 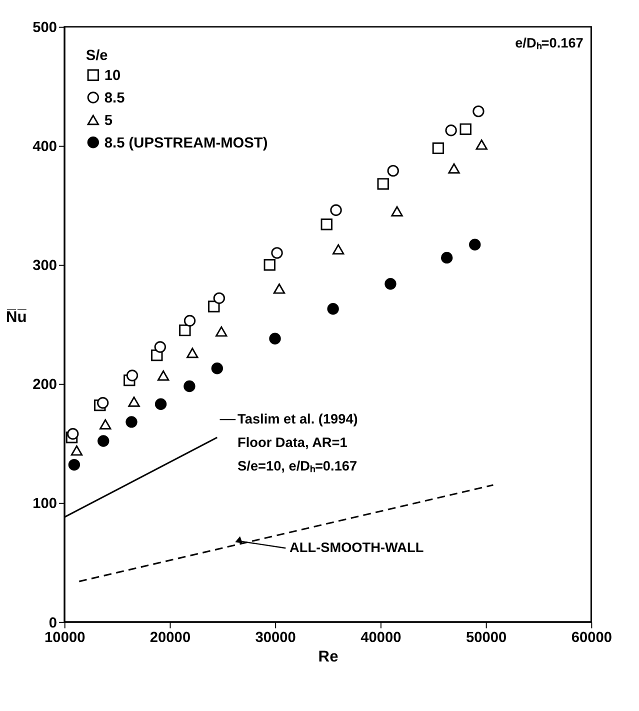 What do you see at coordinates (357, 548) in the screenshot?
I see `annotation: ALL-SMOOTH-WALL` at bounding box center [357, 548].